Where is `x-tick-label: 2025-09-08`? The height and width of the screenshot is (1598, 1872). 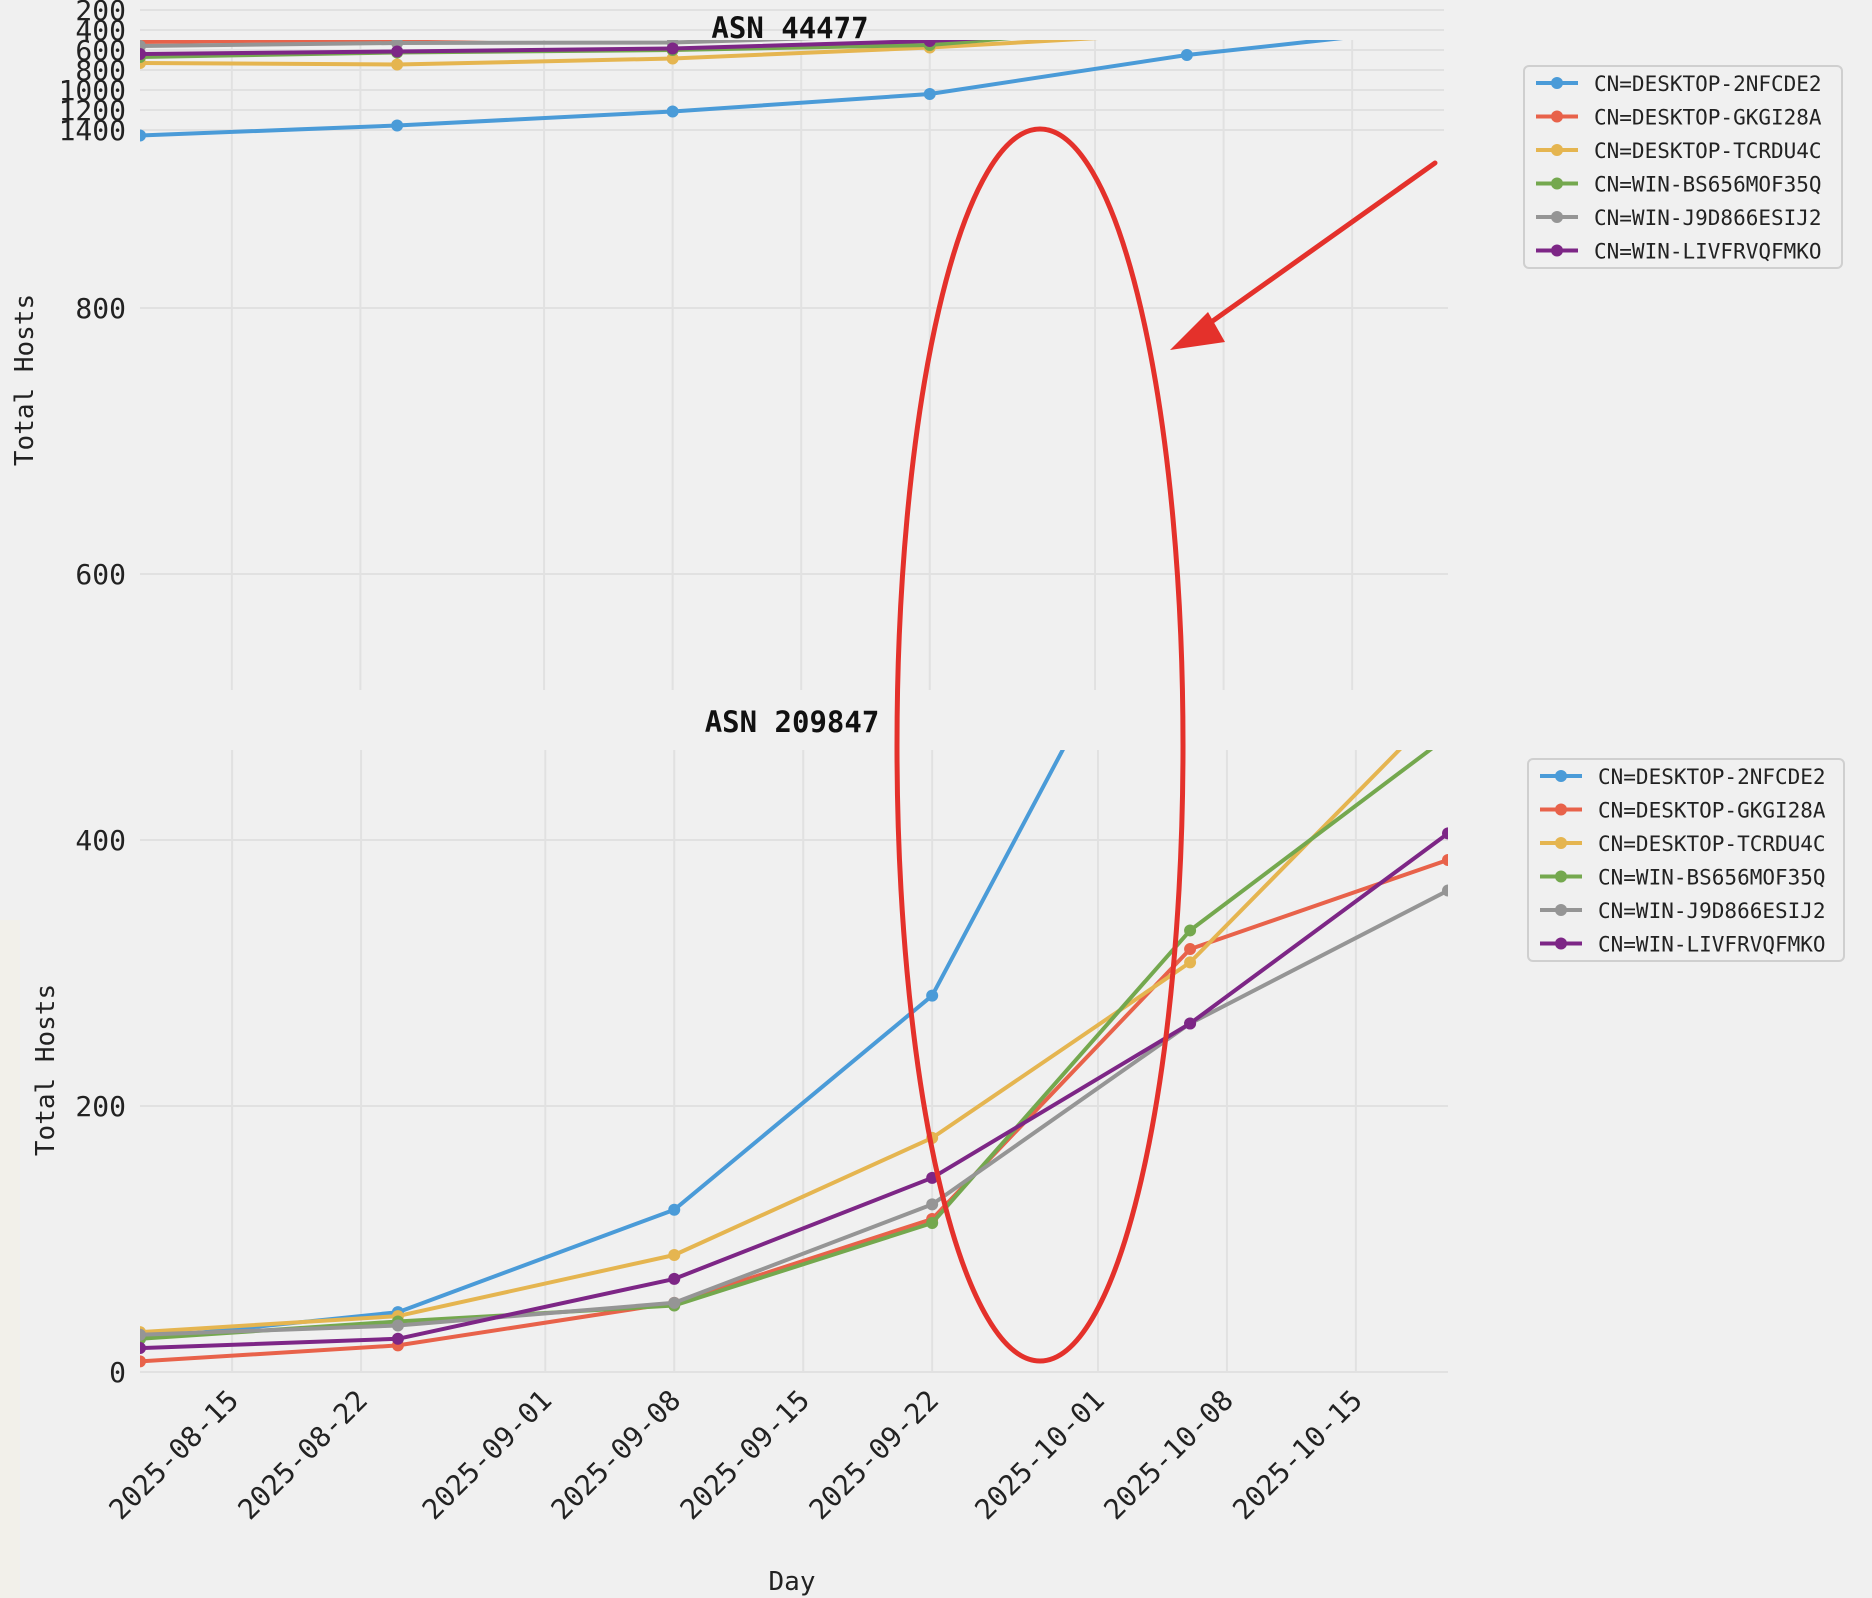
x-tick-label: 2025-09-08 is located at coordinates (616, 1455).